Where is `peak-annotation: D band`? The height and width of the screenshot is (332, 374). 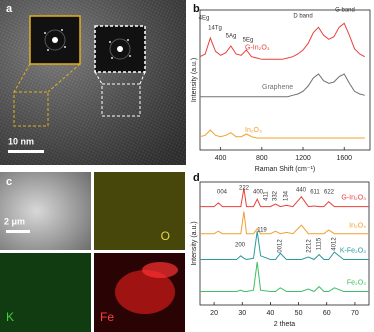
peak-annotation: D band is located at coordinates (302, 17).